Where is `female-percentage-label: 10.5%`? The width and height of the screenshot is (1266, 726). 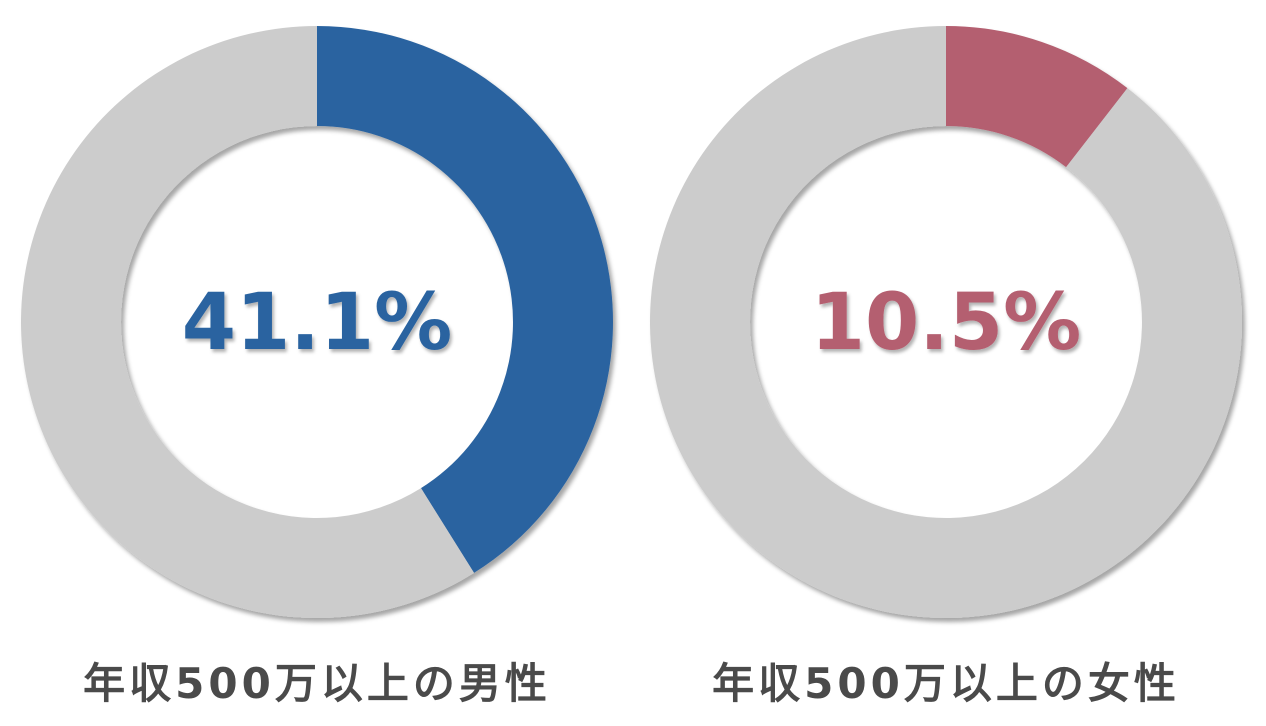 female-percentage-label: 10.5% is located at coordinates (946, 323).